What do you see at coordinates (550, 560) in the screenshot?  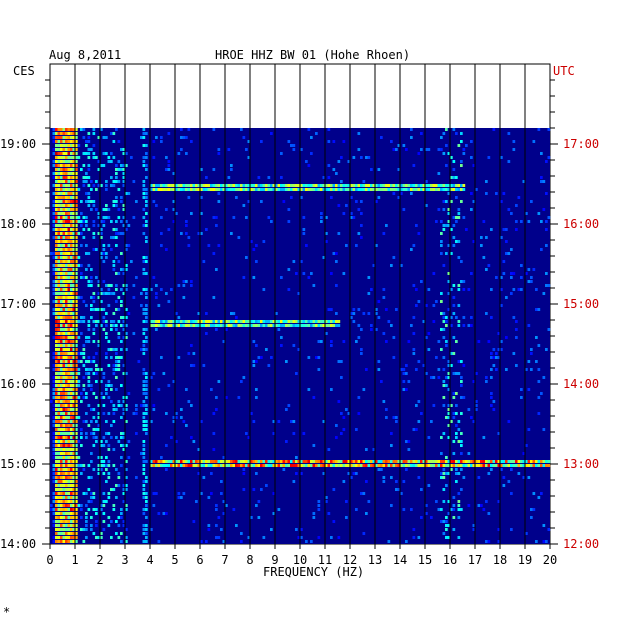 I see `x-tick-label: 20` at bounding box center [550, 560].